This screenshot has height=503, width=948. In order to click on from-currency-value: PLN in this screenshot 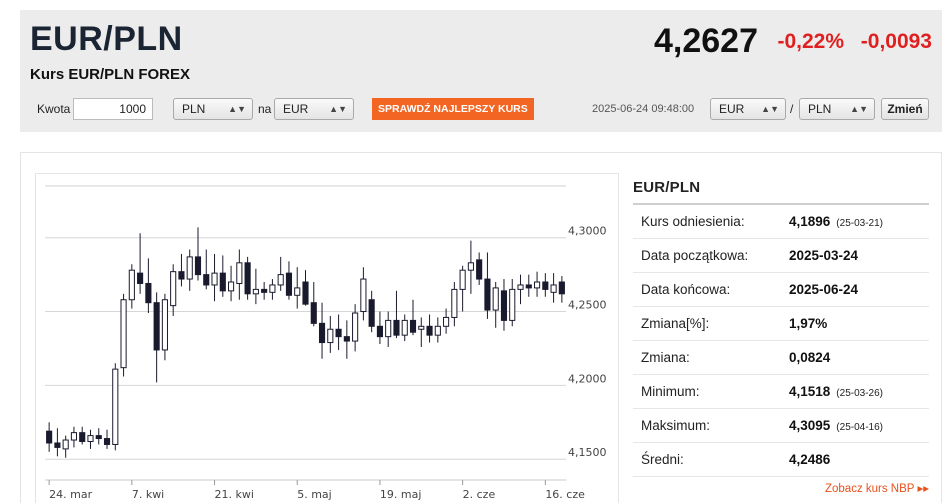, I will do `click(194, 109)`.